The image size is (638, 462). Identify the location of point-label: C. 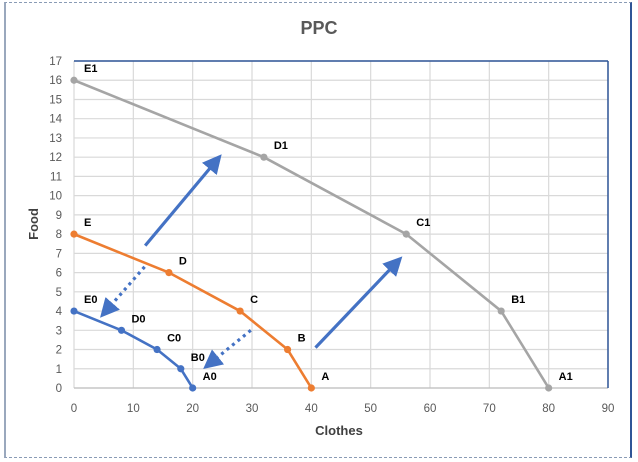
(254, 300).